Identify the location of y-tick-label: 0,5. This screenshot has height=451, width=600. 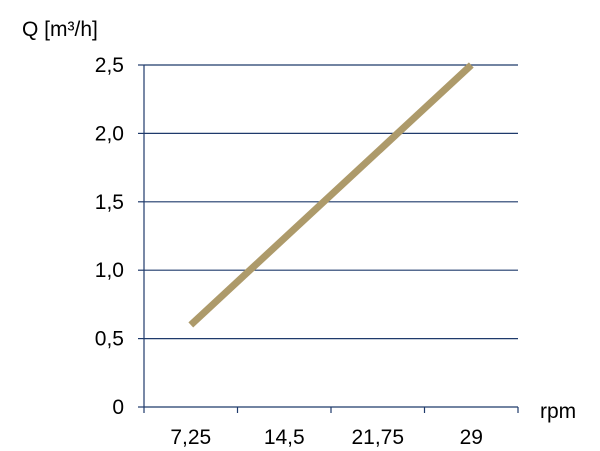
(109, 339).